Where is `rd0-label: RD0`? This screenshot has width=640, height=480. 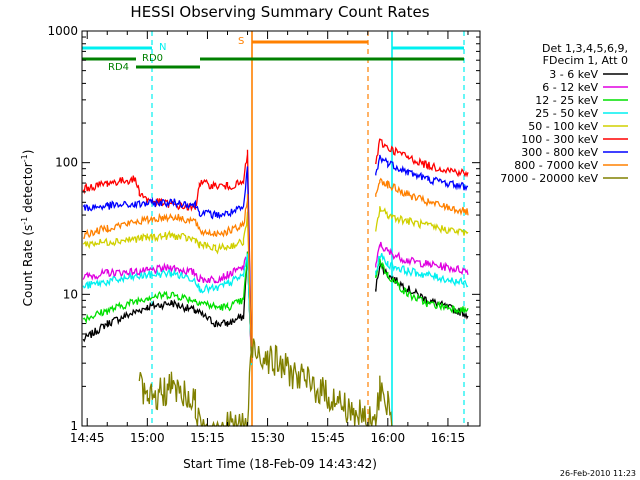
rd0-label: RD0 is located at coordinates (152, 58).